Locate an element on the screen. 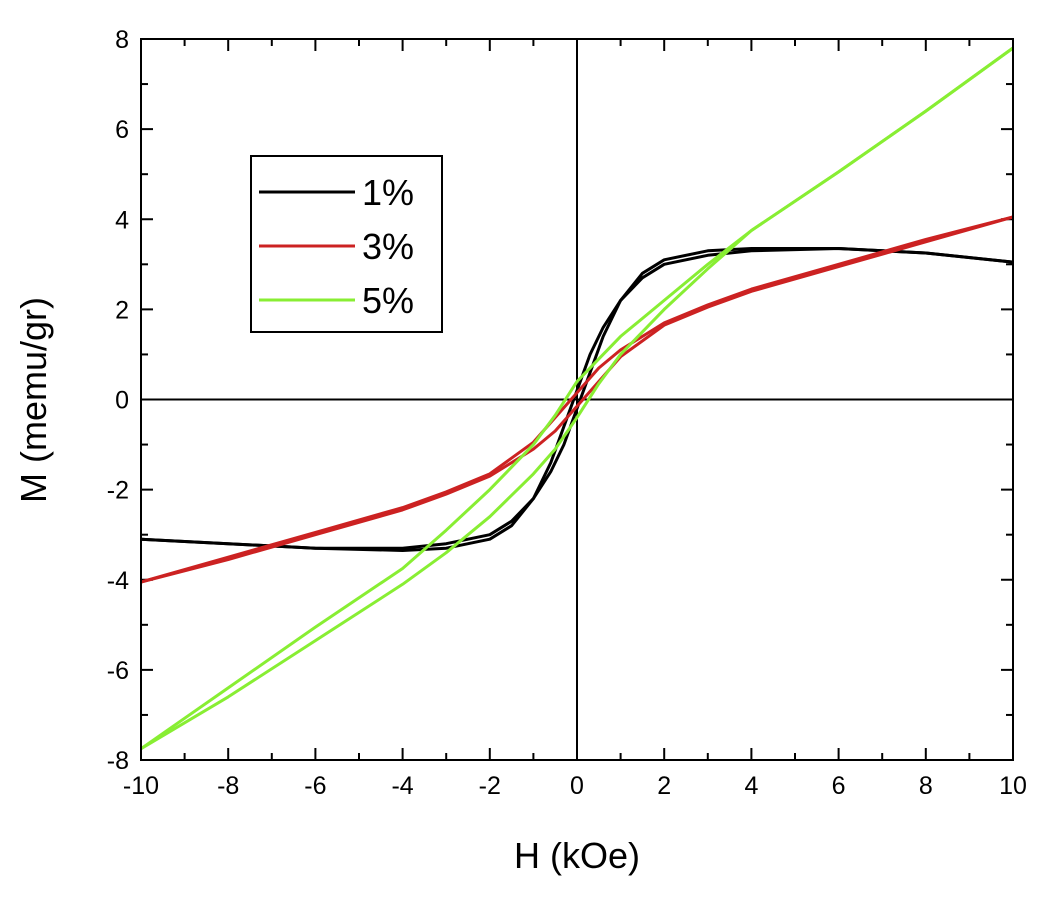 This screenshot has height=901, width=1039. y-tick-label: 4 is located at coordinates (122, 220).